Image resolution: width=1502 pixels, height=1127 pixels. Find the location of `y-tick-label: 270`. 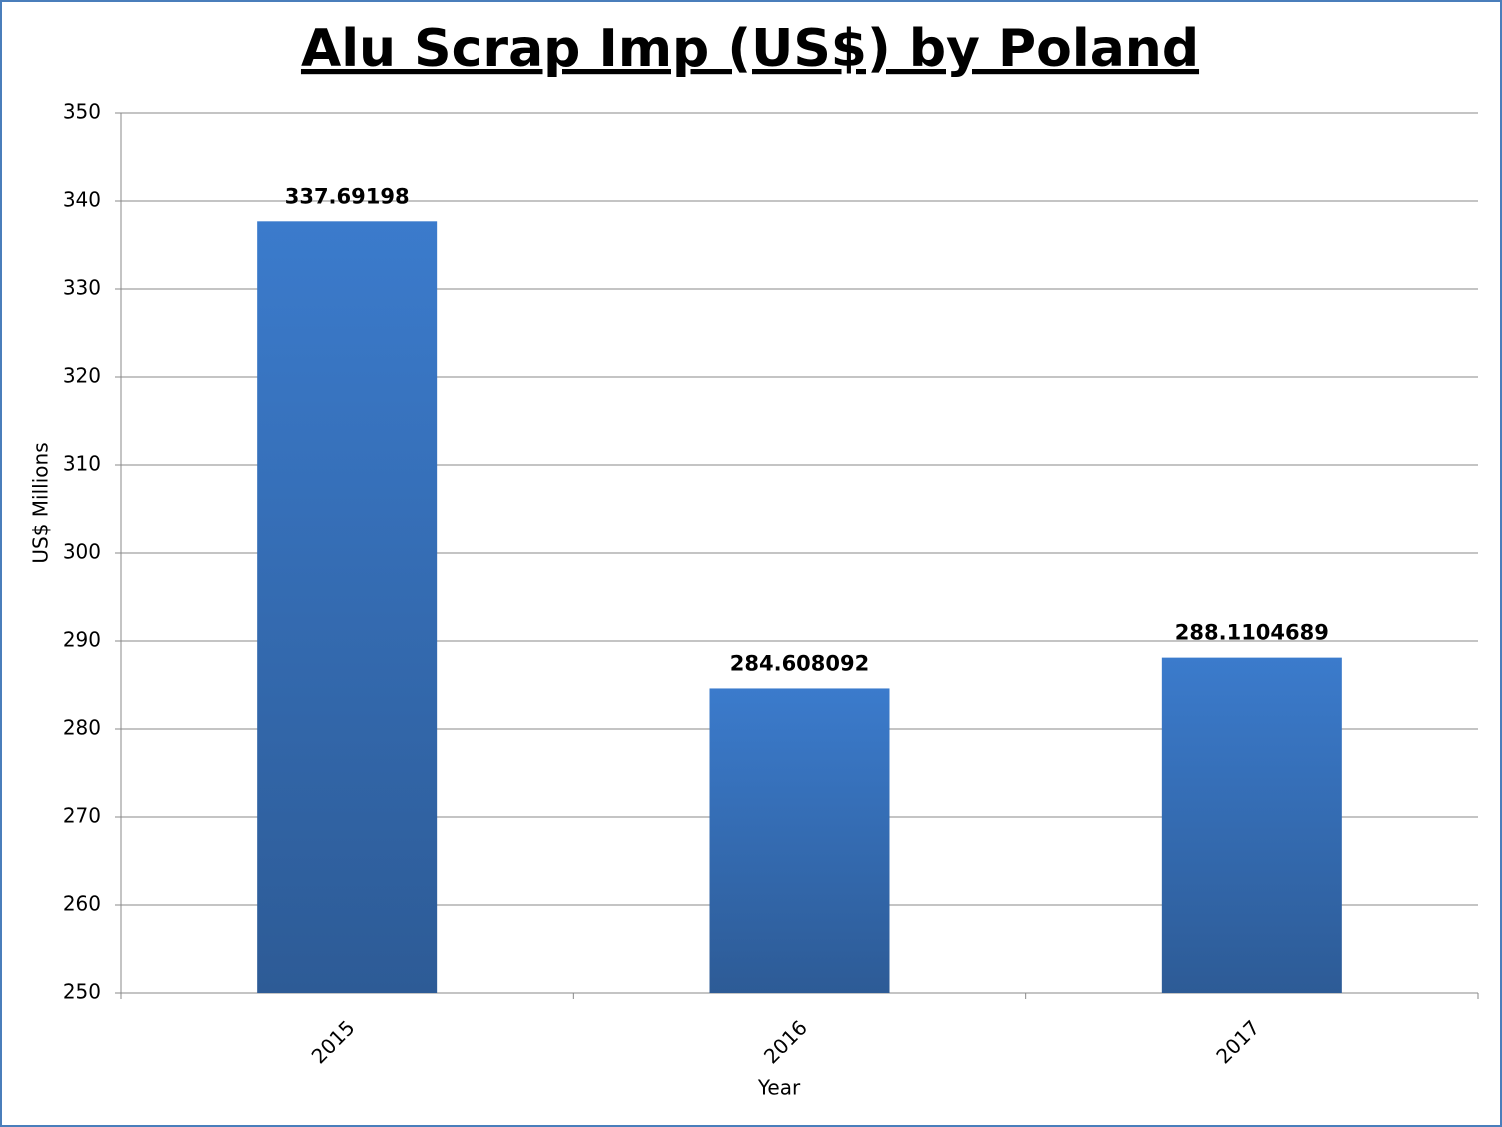

y-tick-label: 270 is located at coordinates (82, 816).